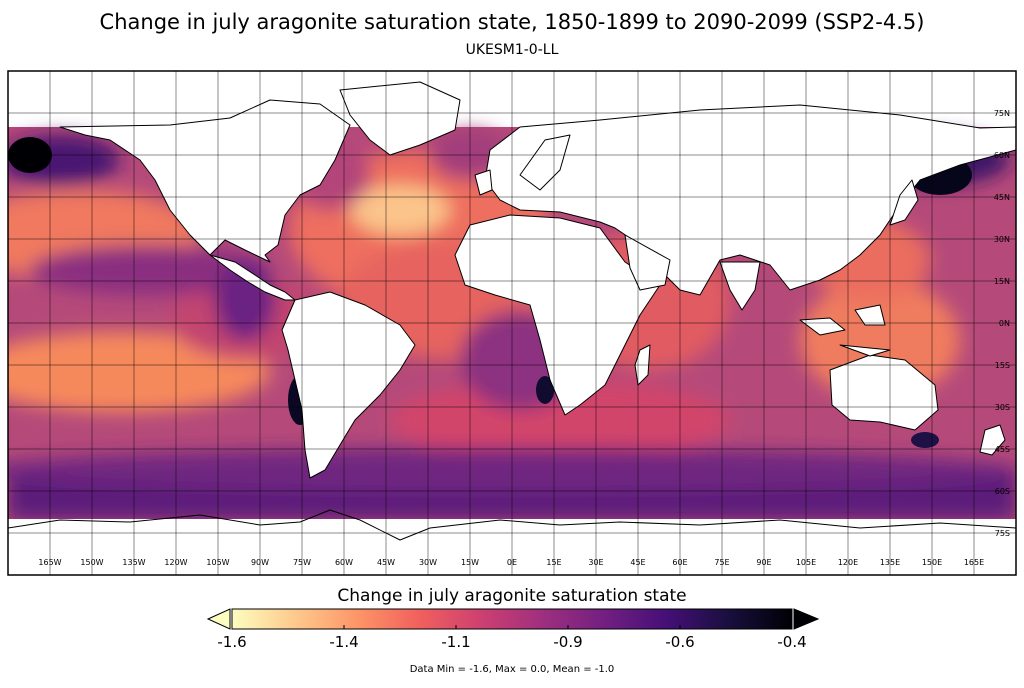  I want to click on longitude-label: 165E, so click(974, 562).